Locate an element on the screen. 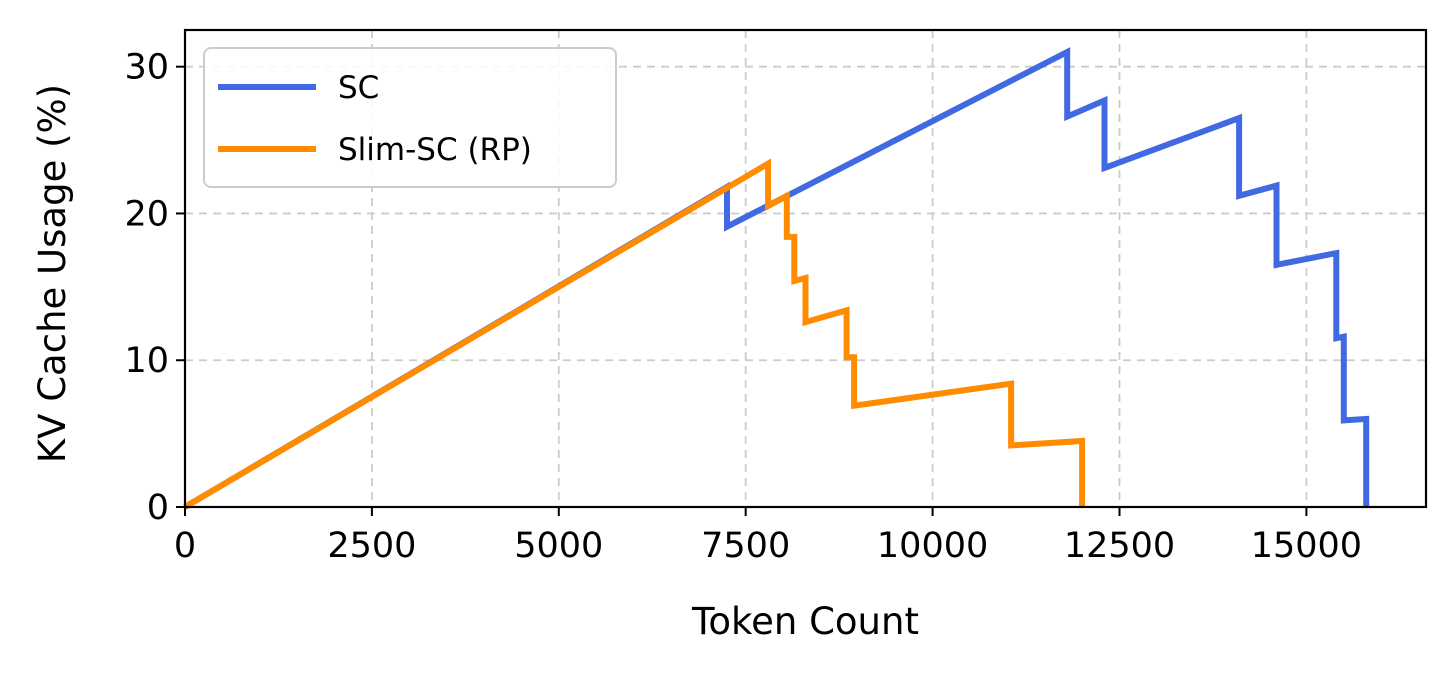 Image resolution: width=1456 pixels, height=676 pixels. x-tick-label: 2500 is located at coordinates (371, 546).